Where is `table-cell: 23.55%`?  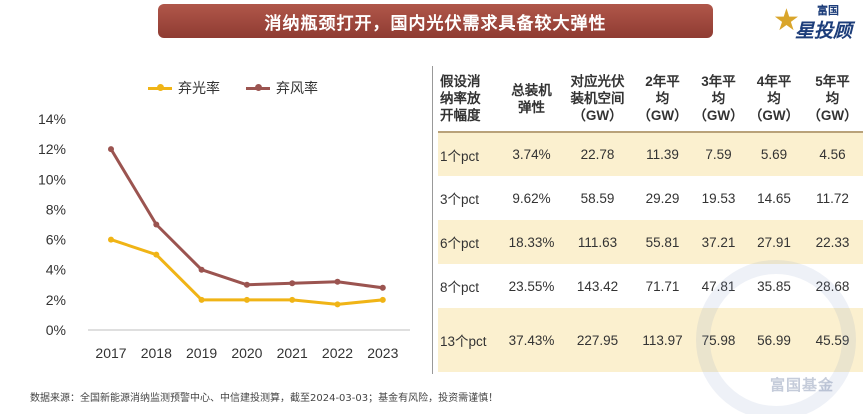
table-cell: 23.55% is located at coordinates (531, 286).